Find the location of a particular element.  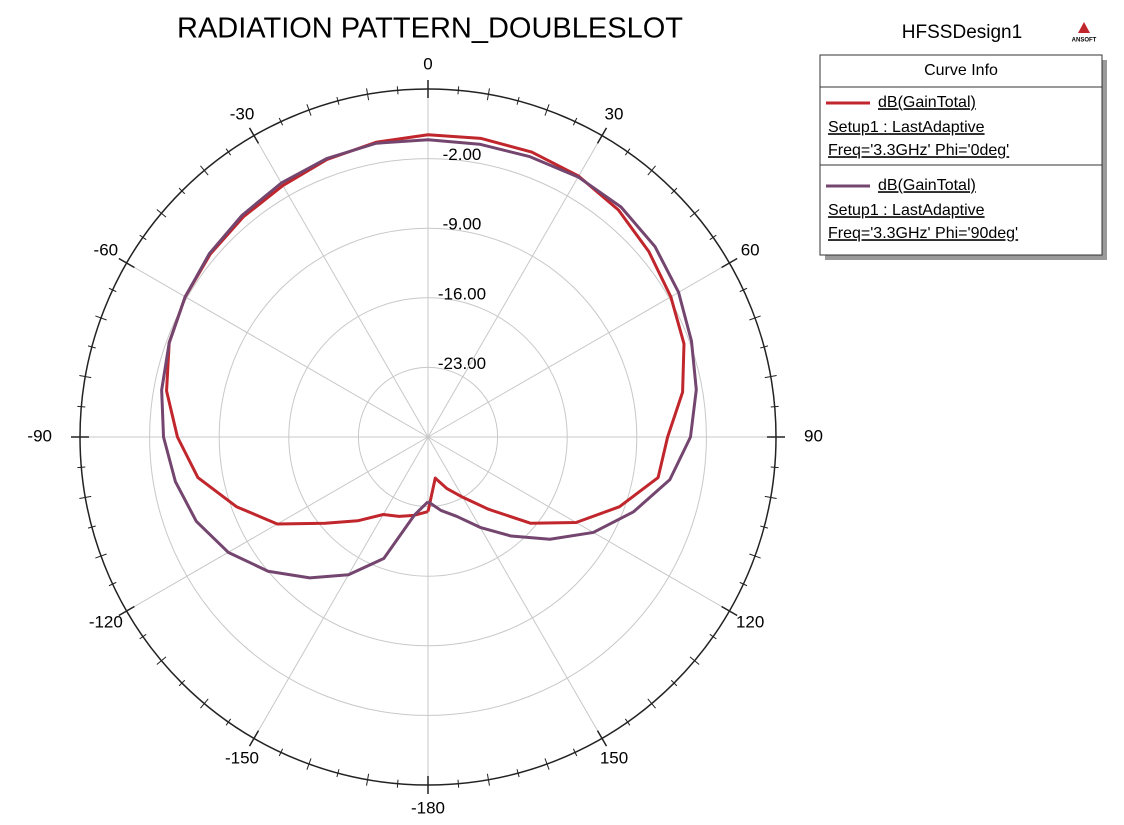

angle-tick-label: -60 is located at coordinates (106, 249).